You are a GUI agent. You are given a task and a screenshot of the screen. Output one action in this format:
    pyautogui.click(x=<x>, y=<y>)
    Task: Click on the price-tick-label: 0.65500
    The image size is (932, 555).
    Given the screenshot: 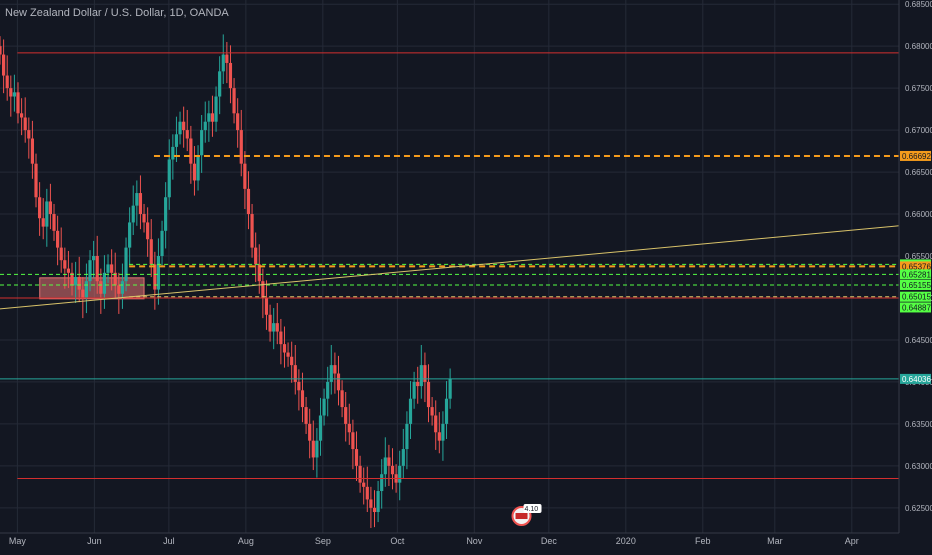 What is the action you would take?
    pyautogui.click(x=918, y=256)
    